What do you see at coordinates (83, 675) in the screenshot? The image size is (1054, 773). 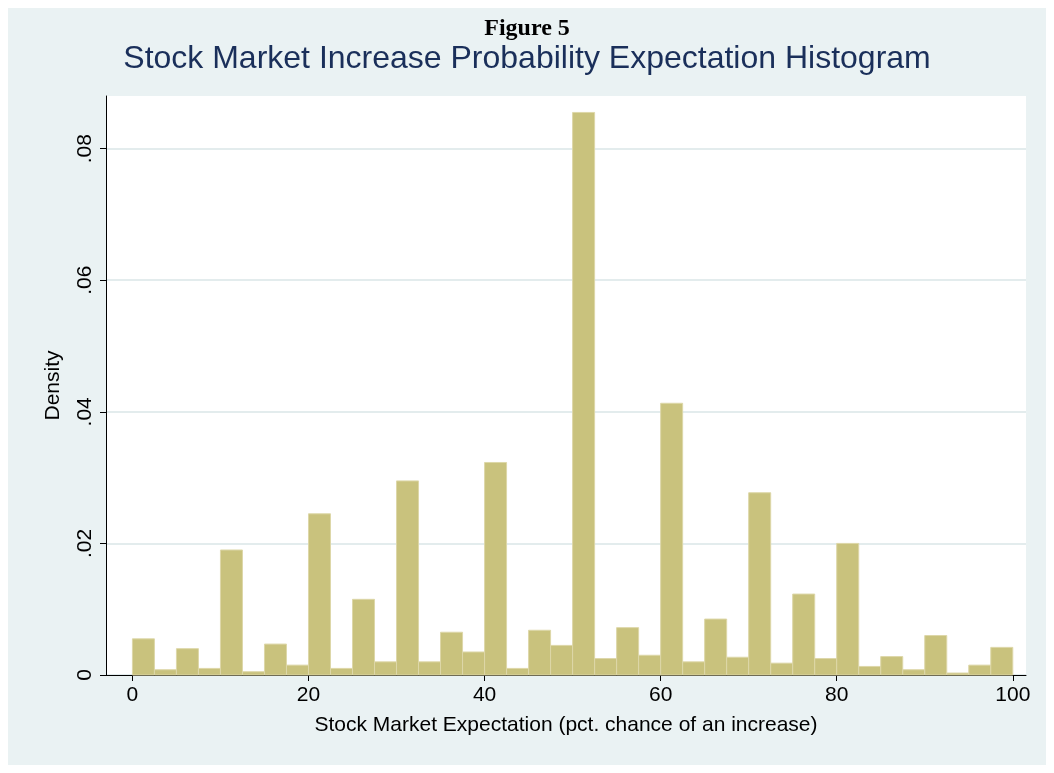 I see `y-tick-label: 0` at bounding box center [83, 675].